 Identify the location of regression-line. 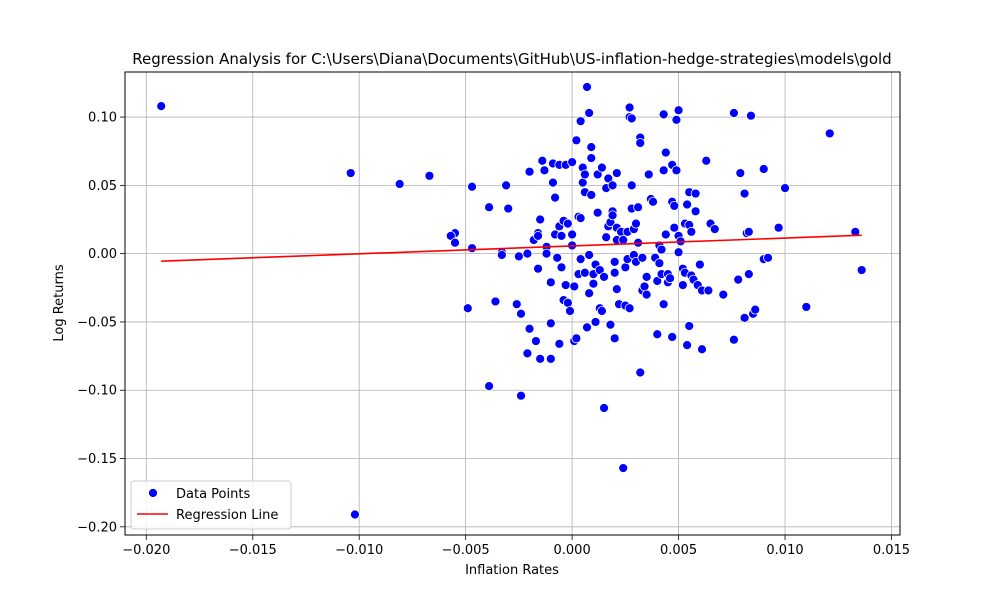
(511, 248).